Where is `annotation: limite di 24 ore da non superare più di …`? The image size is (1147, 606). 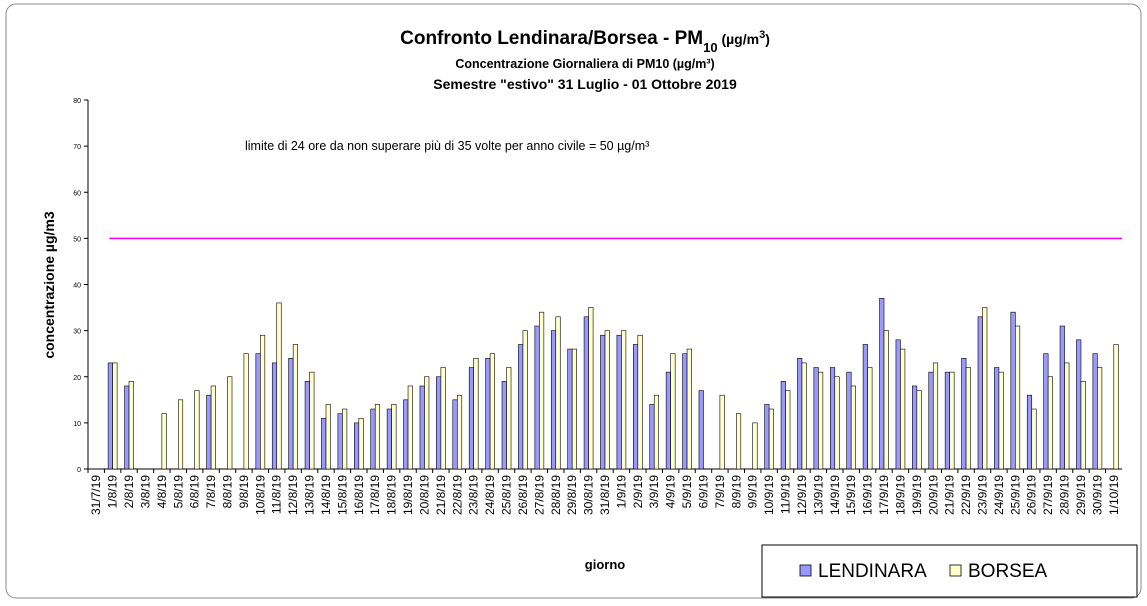
annotation: limite di 24 ore da non superare più di … is located at coordinates (447, 146).